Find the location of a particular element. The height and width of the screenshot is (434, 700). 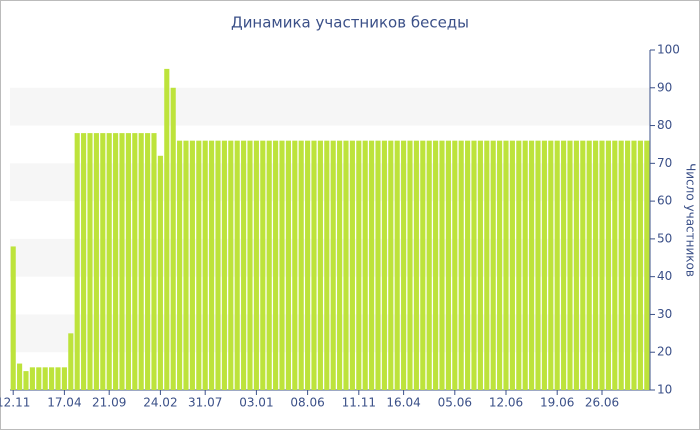

y-axis-label: Число участников is located at coordinates (691, 220).